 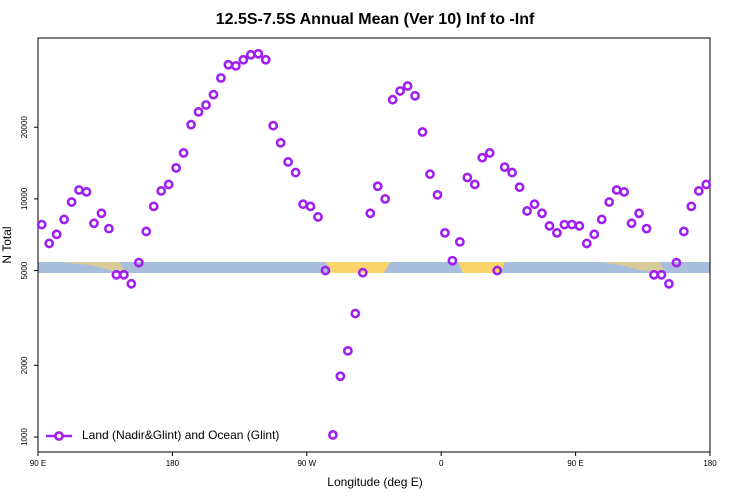 I want to click on y-tick-label: 5000, so click(x=24, y=270).